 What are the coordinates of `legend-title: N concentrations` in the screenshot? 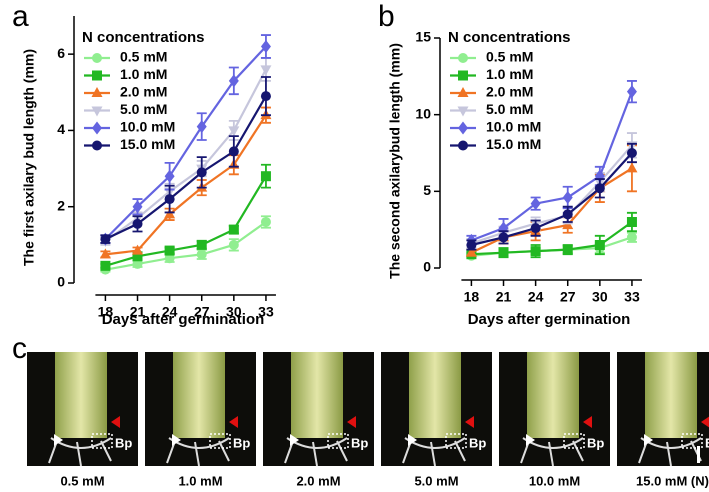 It's located at (143, 37).